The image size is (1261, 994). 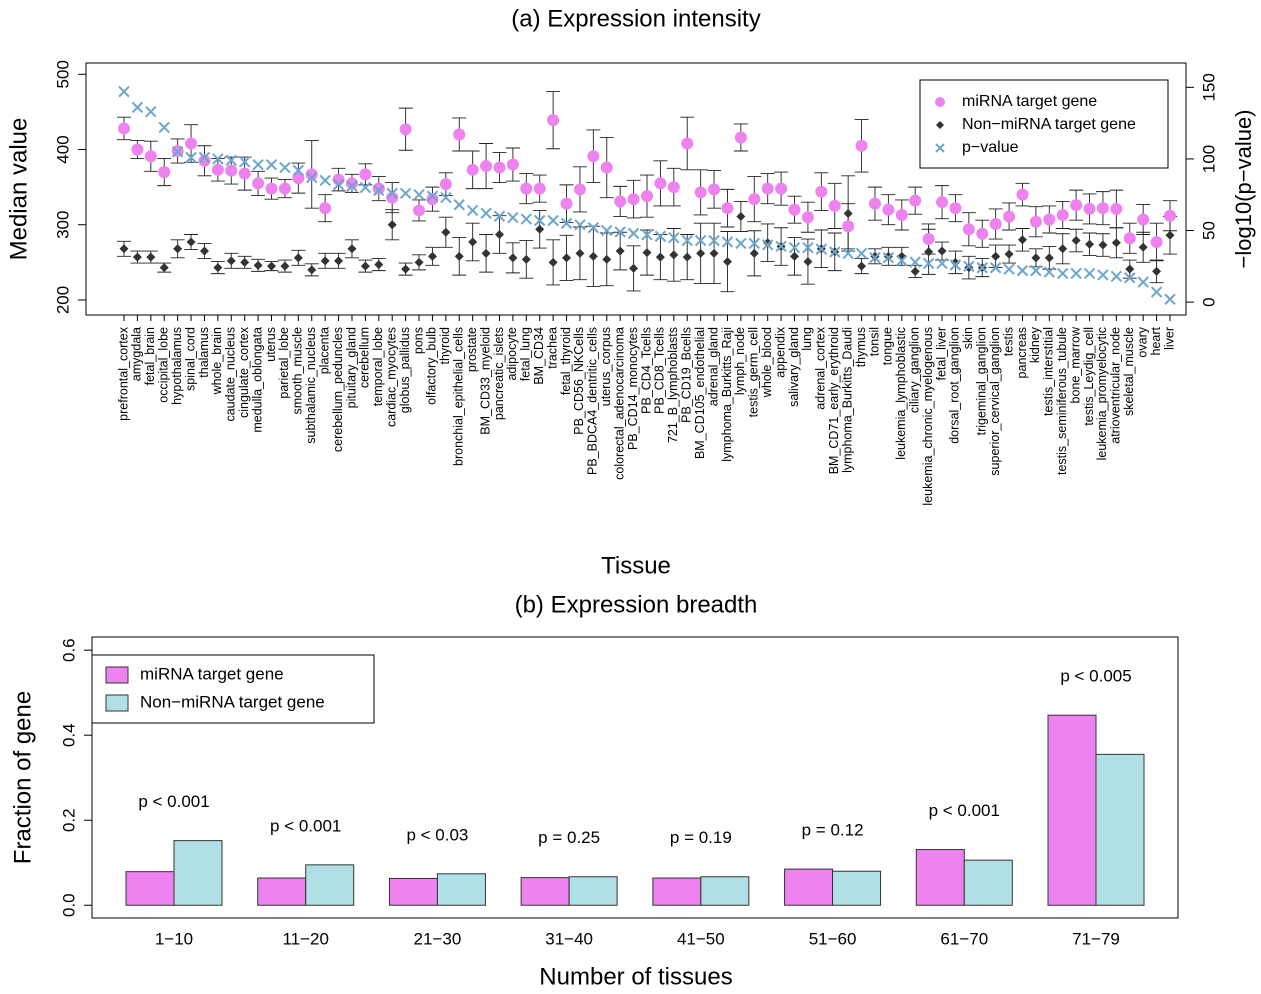 I want to click on x-tick-label: BM_CD71_early_erythroid, so click(x=834, y=400).